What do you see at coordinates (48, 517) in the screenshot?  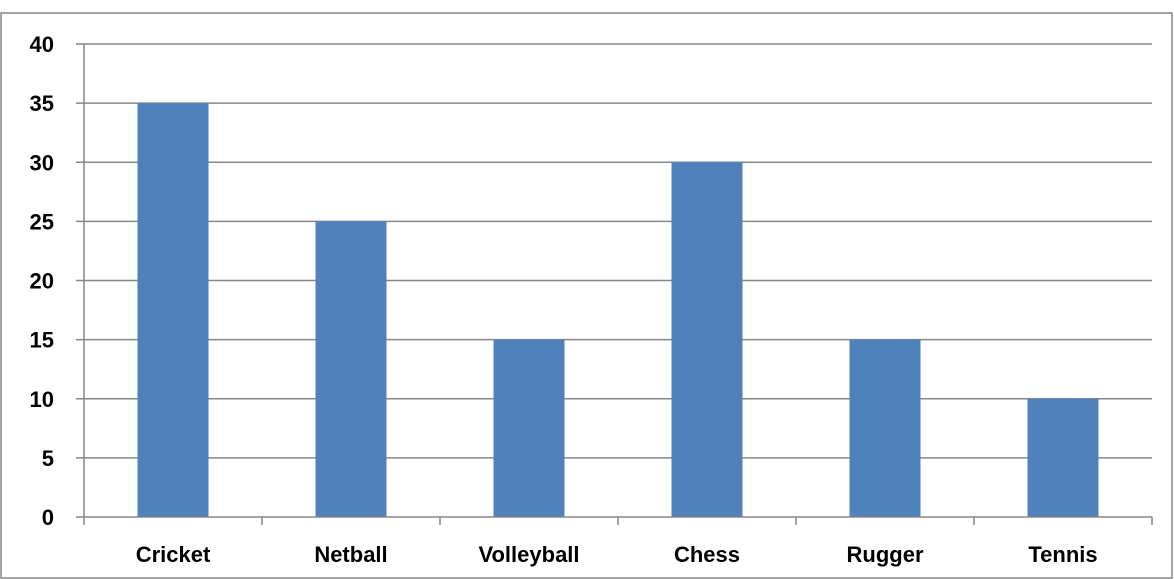 I see `y-tick-label: 0` at bounding box center [48, 517].